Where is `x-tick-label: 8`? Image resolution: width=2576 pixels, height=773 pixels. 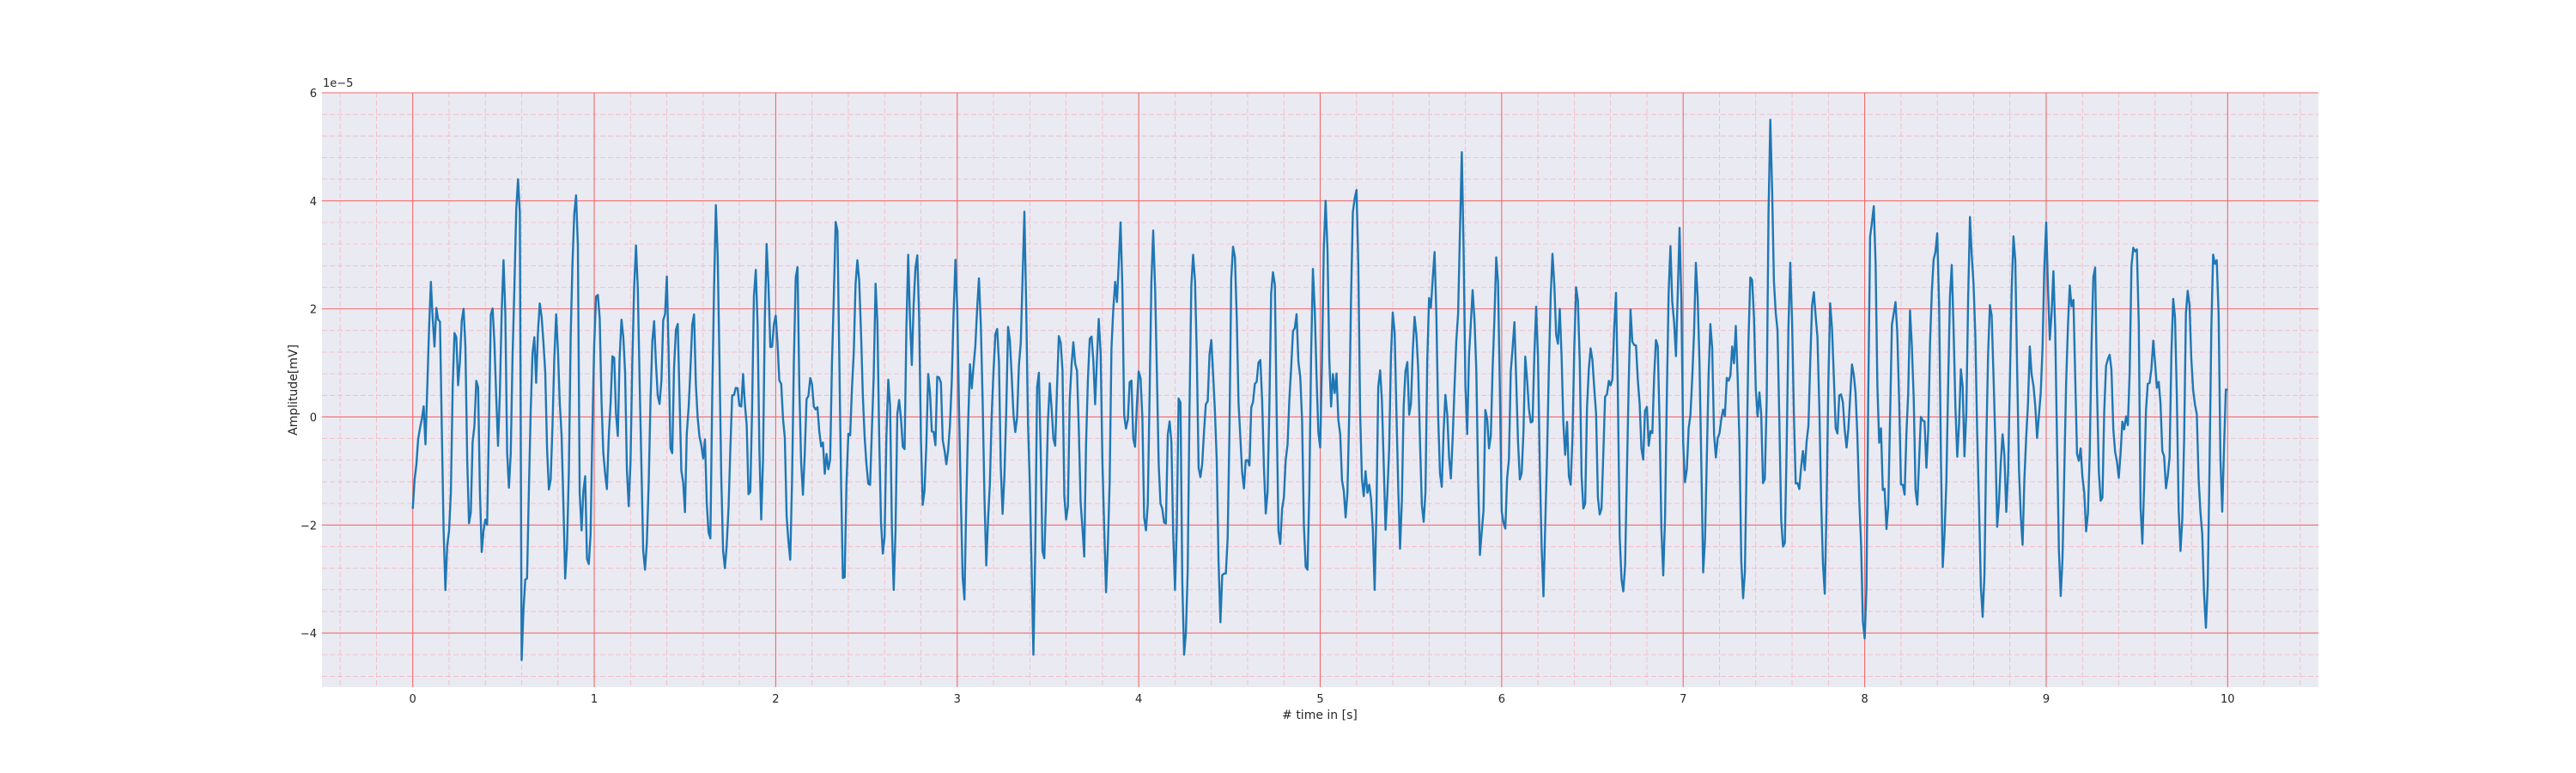 x-tick-label: 8 is located at coordinates (1865, 699).